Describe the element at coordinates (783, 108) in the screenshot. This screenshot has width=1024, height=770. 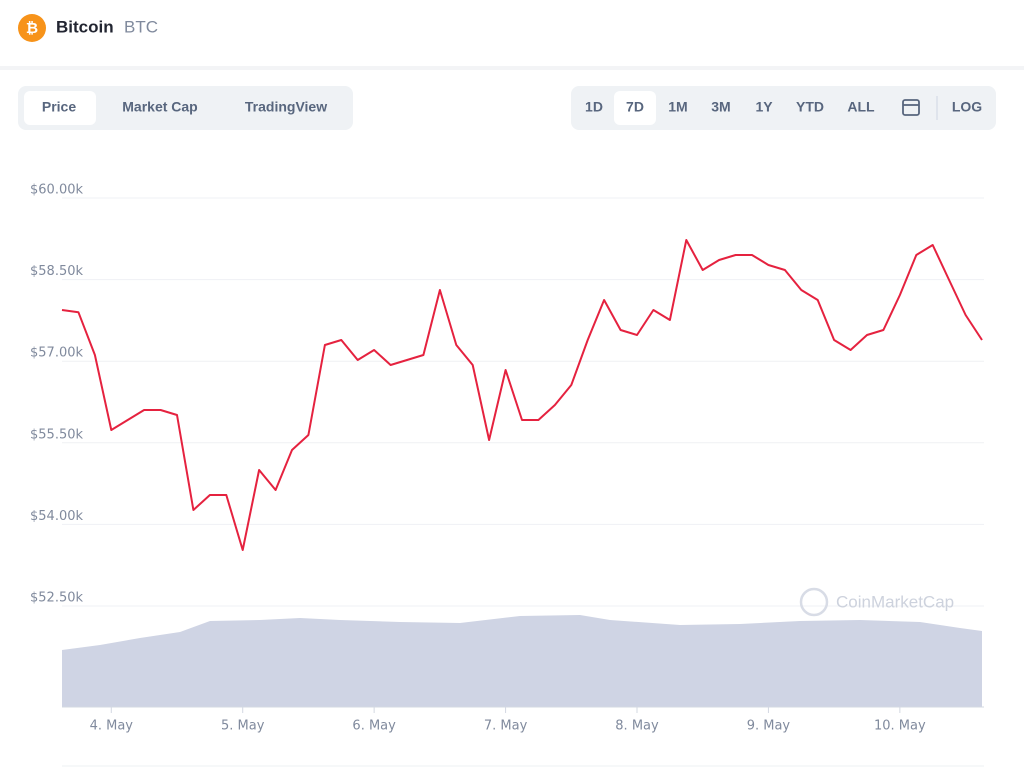
I see `range-group` at that location.